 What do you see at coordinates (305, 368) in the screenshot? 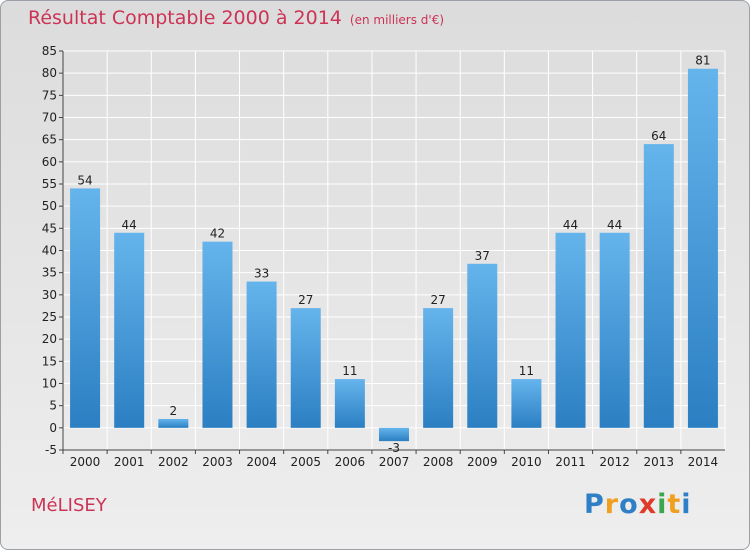
I see `bar-2005` at bounding box center [305, 368].